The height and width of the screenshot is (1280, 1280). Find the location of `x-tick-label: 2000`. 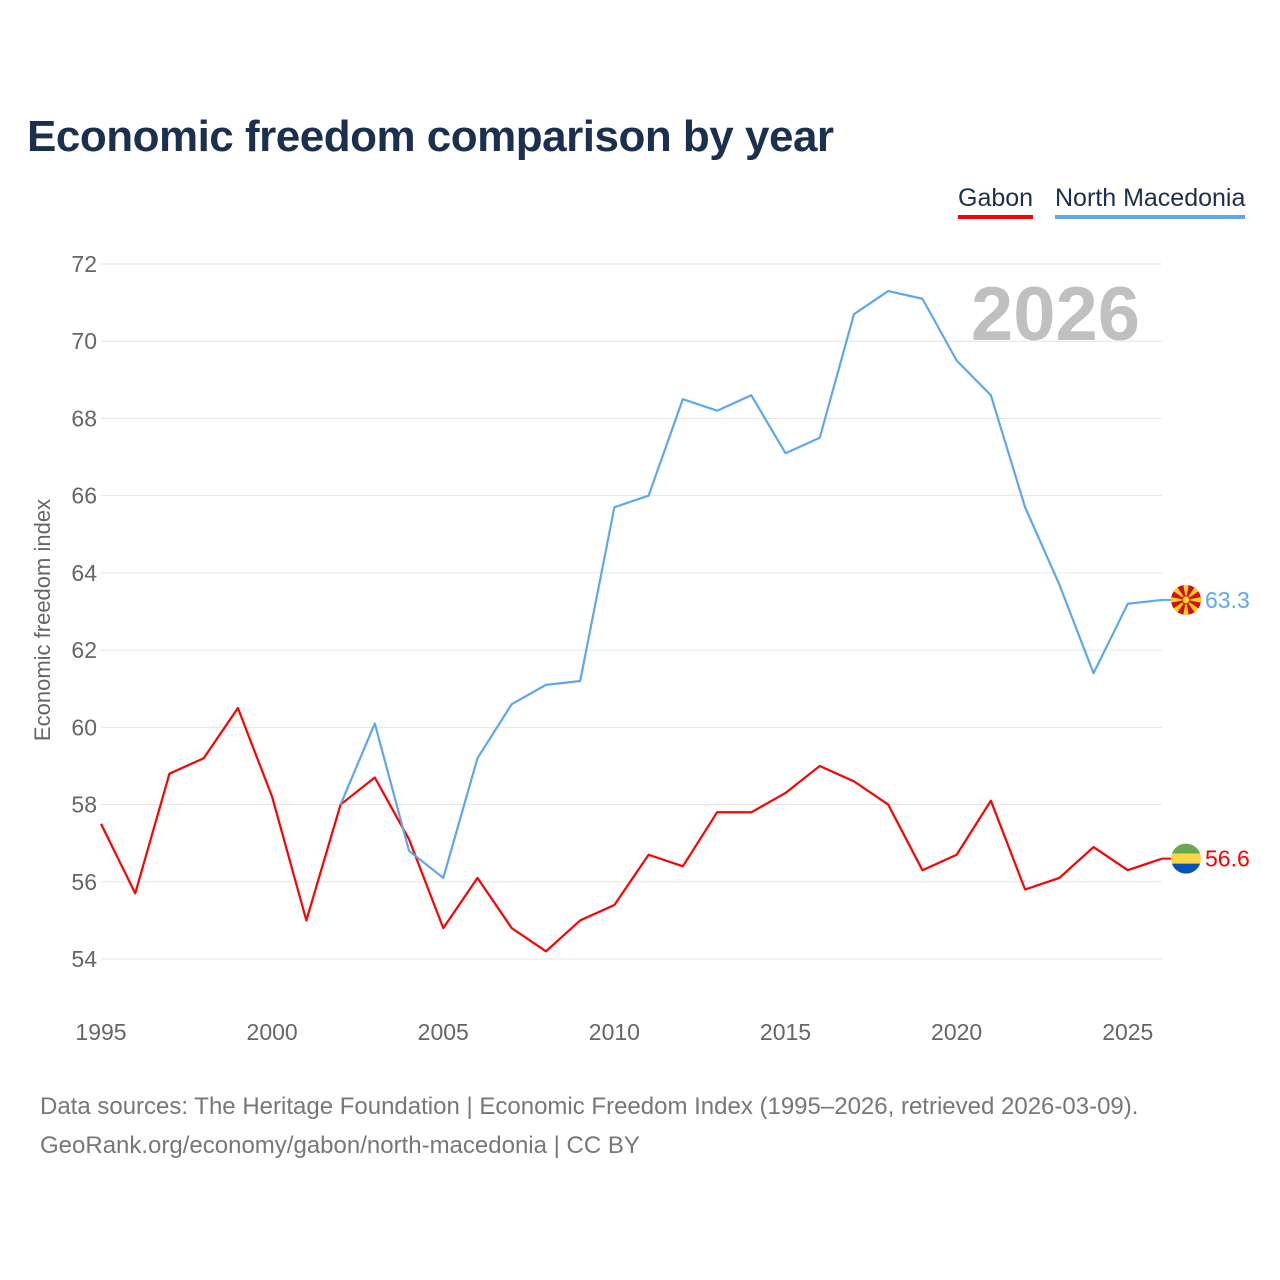

x-tick-label: 2000 is located at coordinates (272, 1032).